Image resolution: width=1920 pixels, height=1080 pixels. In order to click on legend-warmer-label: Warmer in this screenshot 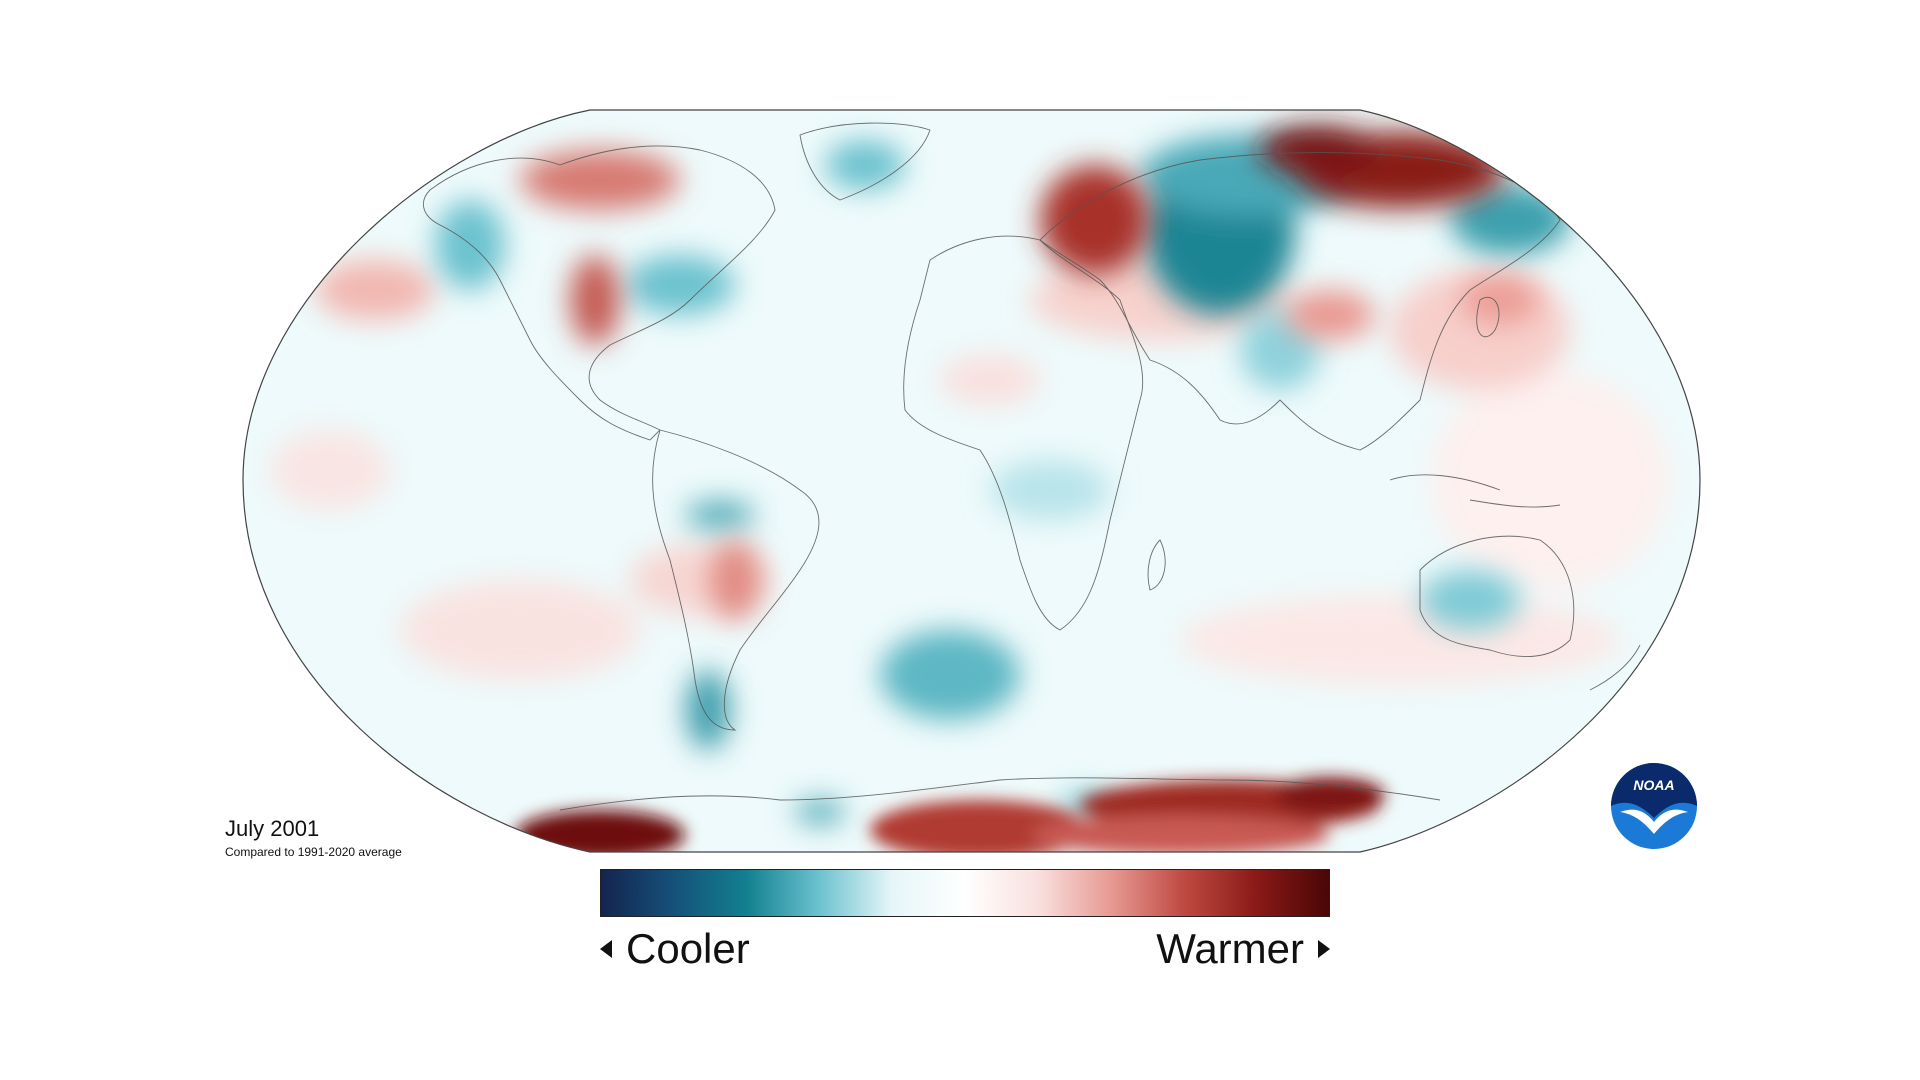, I will do `click(1230, 948)`.